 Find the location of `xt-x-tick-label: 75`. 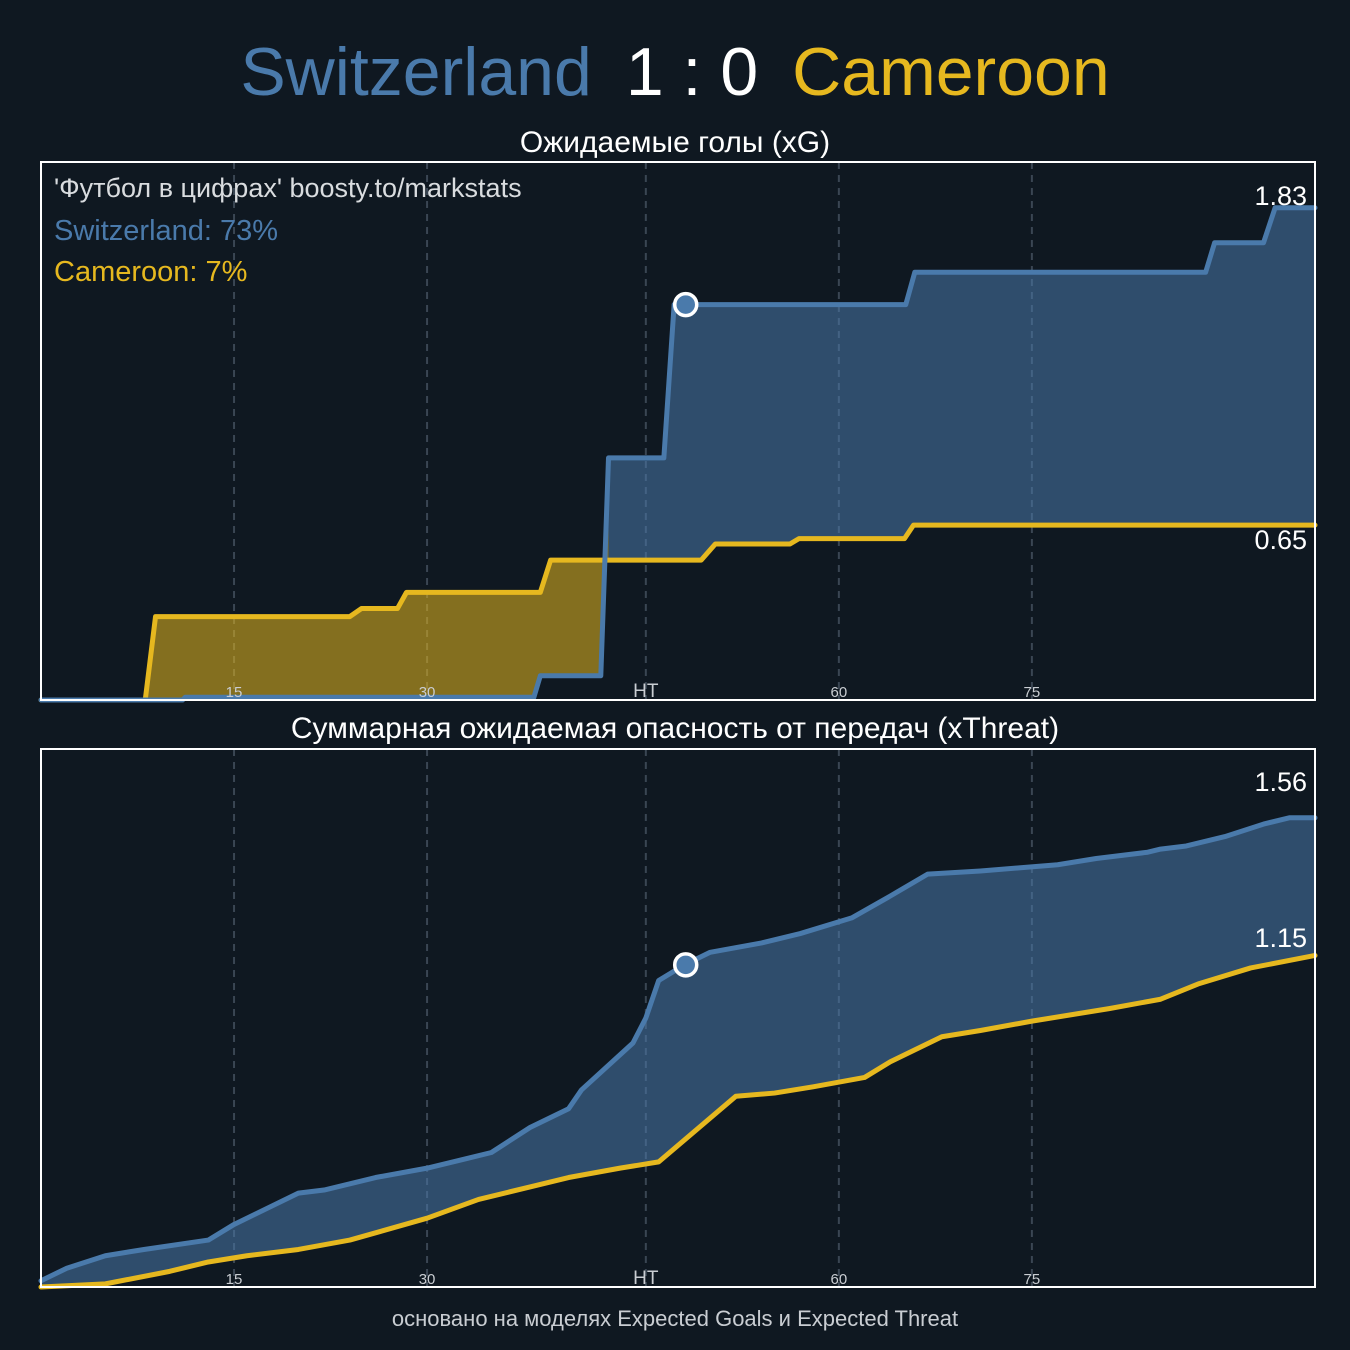

xt-x-tick-label: 75 is located at coordinates (1032, 1279).